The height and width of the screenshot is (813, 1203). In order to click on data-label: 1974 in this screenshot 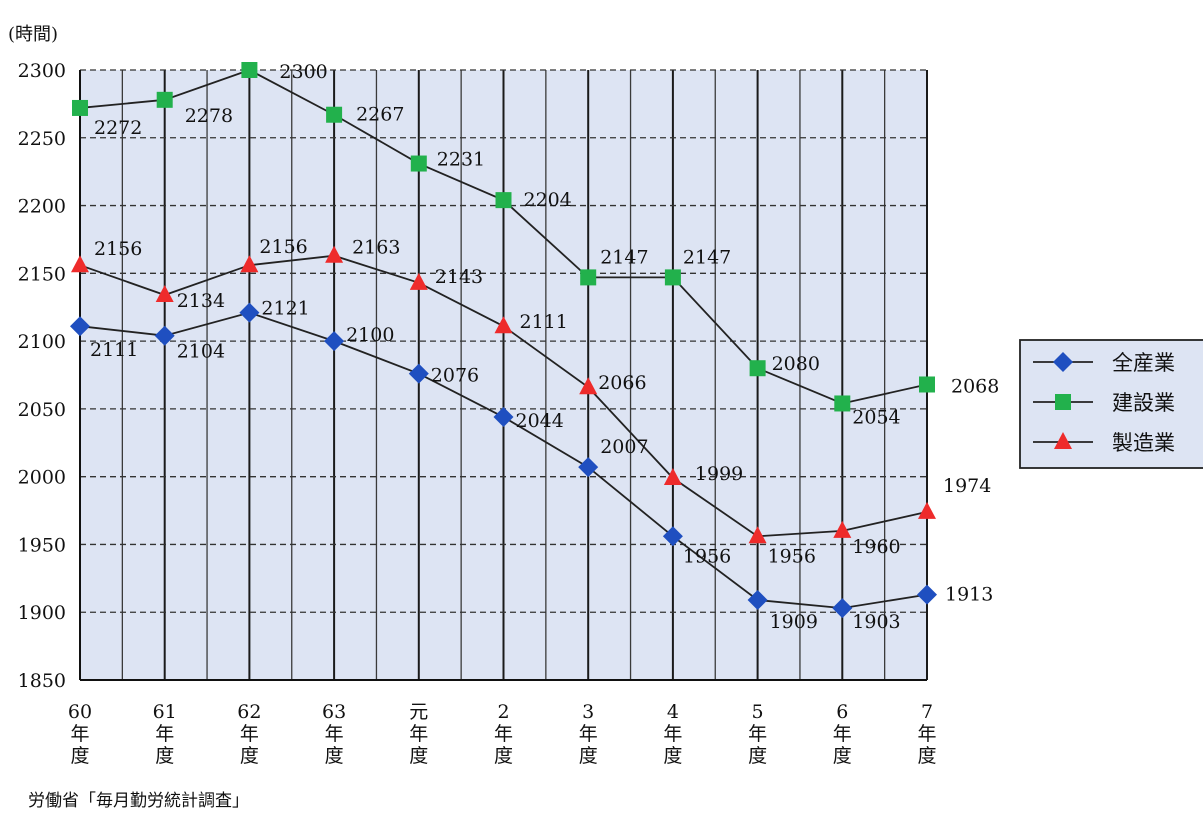, I will do `click(967, 486)`.